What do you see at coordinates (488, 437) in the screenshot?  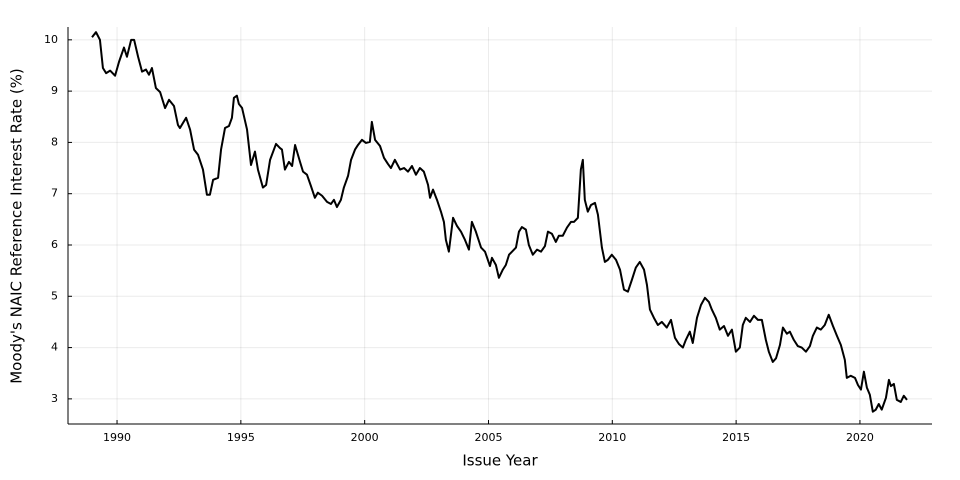 I see `x-tick-label: 2005` at bounding box center [488, 437].